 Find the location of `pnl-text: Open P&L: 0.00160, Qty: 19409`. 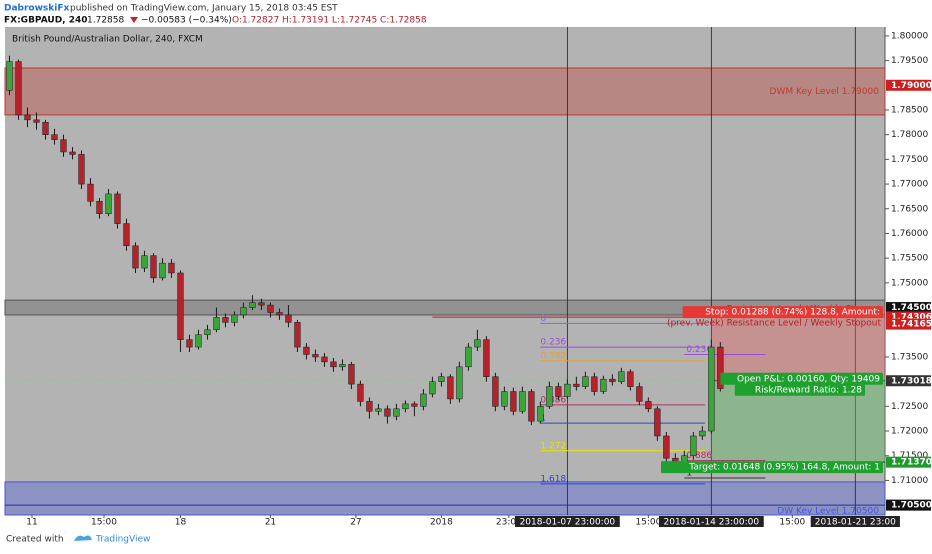

pnl-text: Open P&L: 0.00160, Qty: 19409 is located at coordinates (808, 379).